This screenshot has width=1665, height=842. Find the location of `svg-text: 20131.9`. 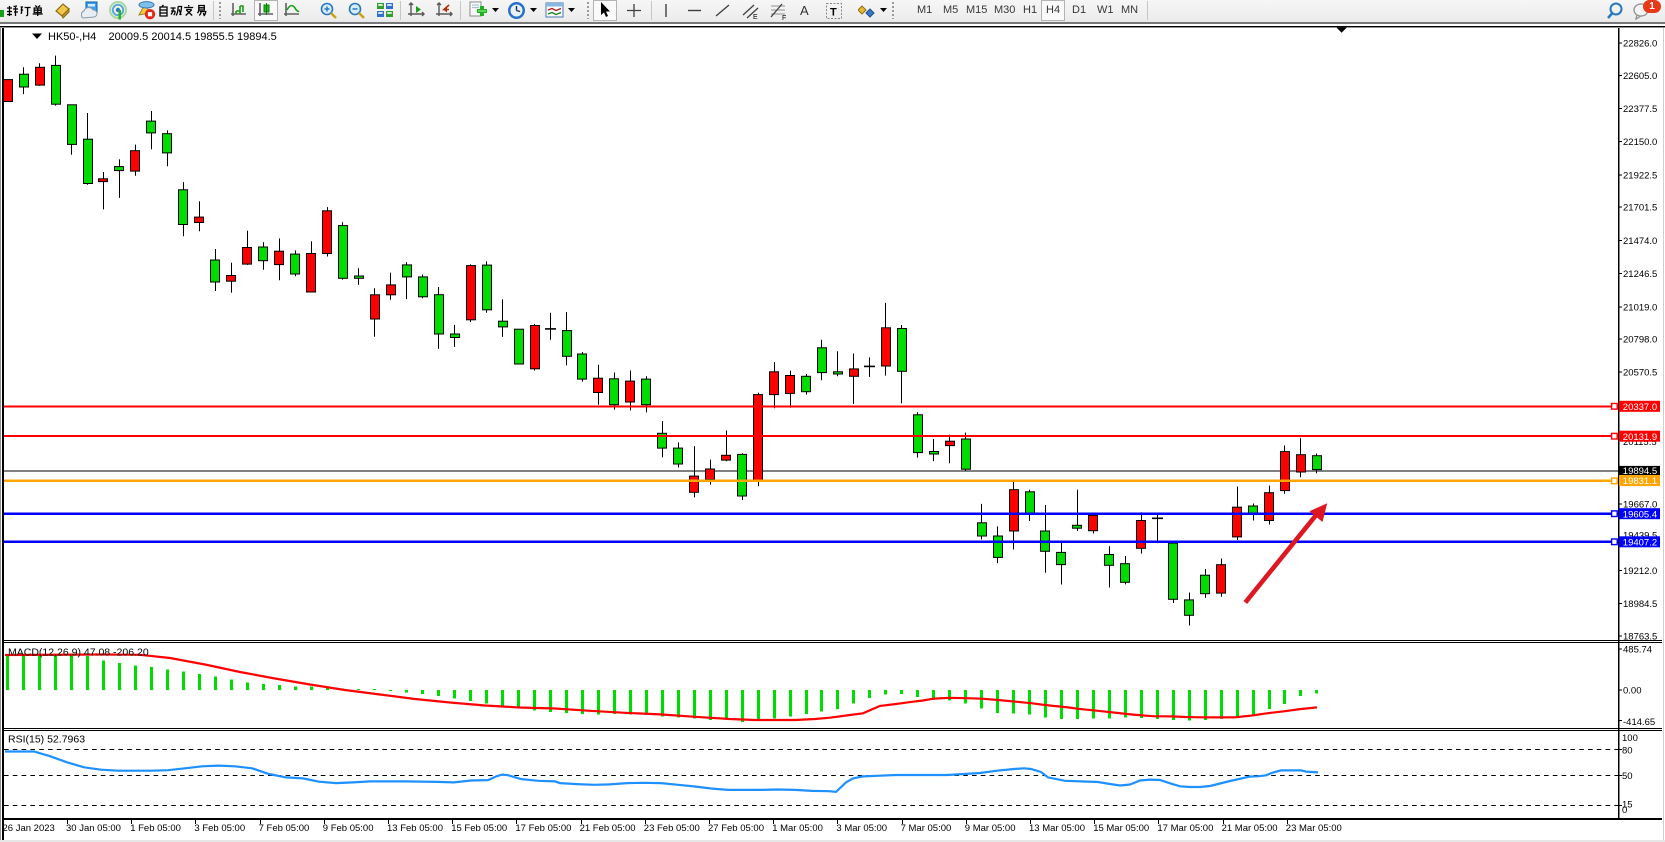

svg-text: 20131.9 is located at coordinates (1640, 437).